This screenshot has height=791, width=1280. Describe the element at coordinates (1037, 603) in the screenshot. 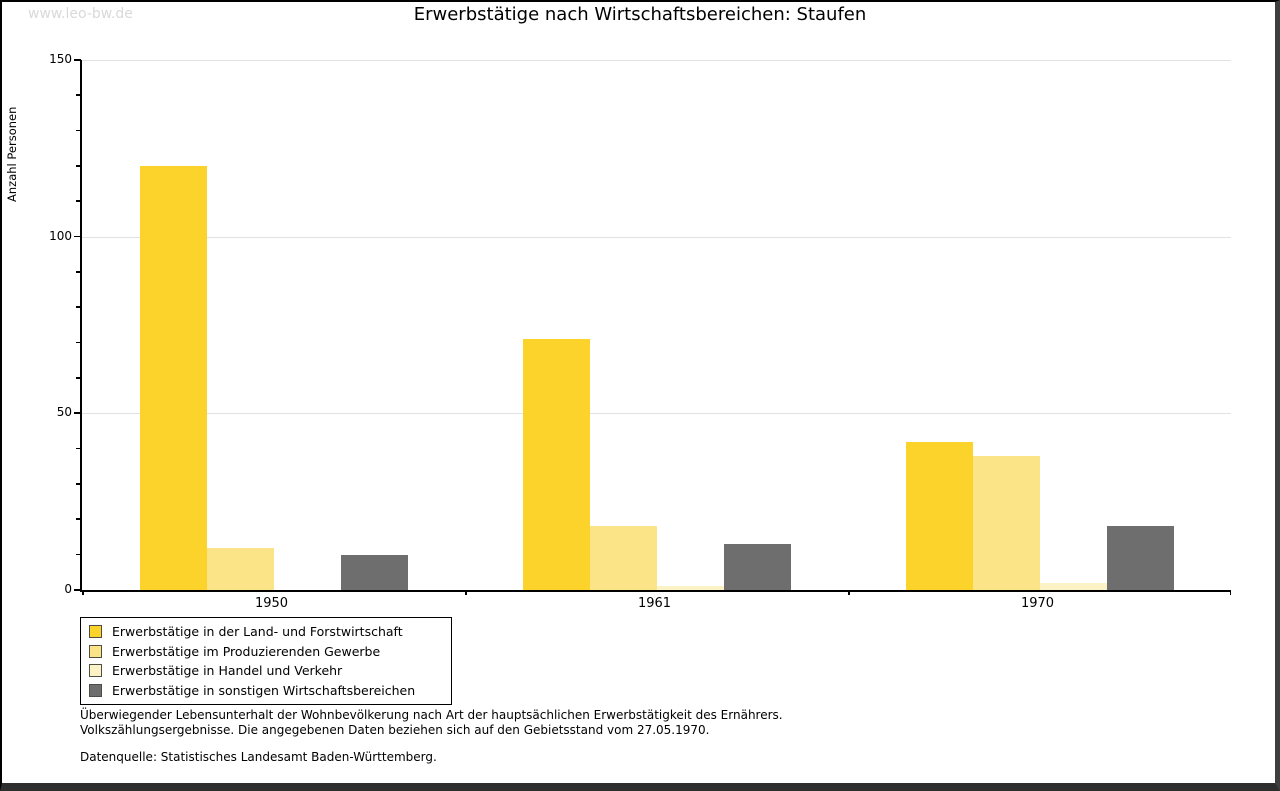

I see `x-tick-label-1970: 1970` at that location.